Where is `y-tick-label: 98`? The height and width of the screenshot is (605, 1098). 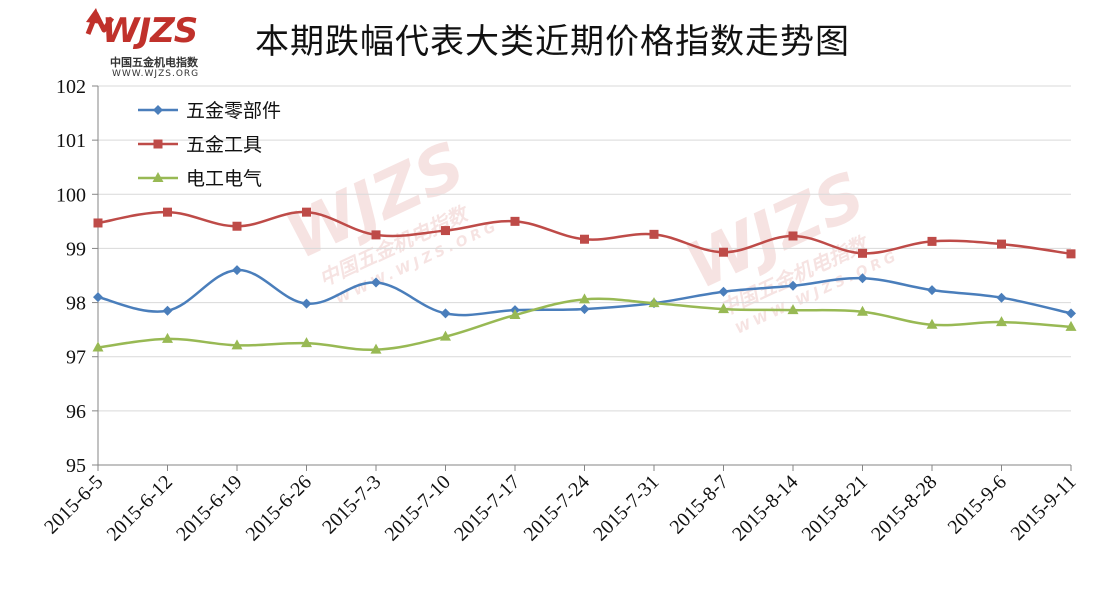
y-tick-label: 98 is located at coordinates (76, 304).